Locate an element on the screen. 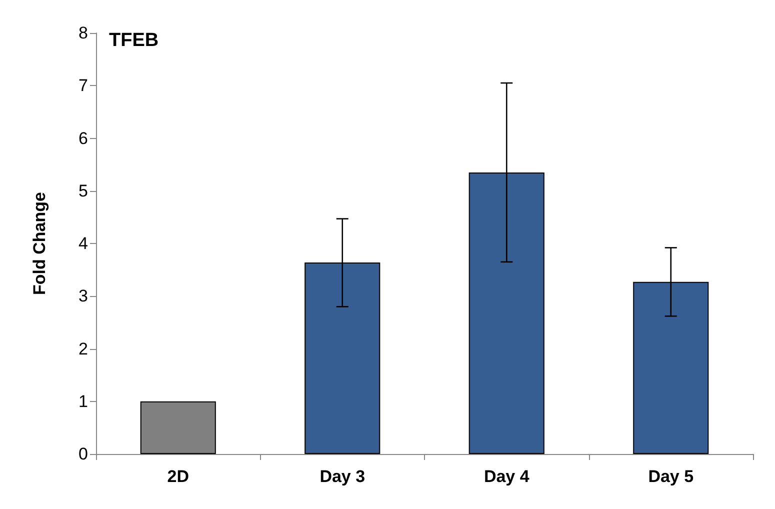 This screenshot has height=509, width=775. y-tick-label: 0 is located at coordinates (83, 454).